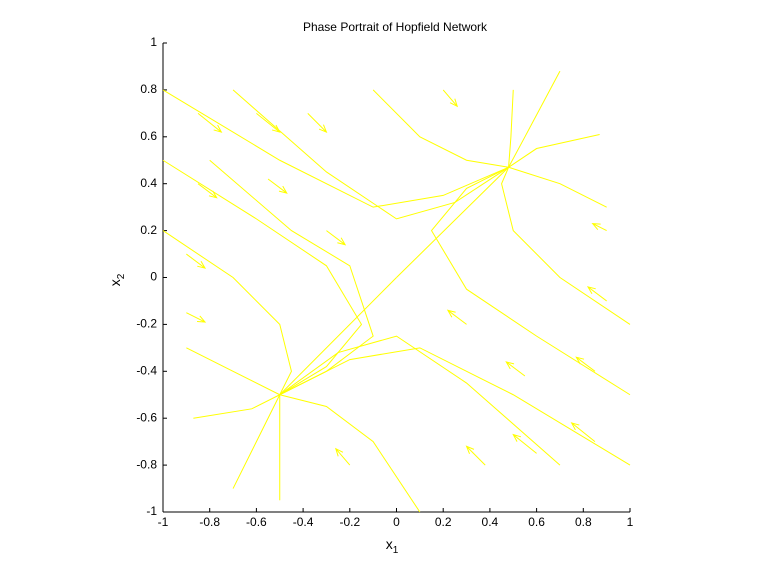 The image size is (768, 576). Describe the element at coordinates (303, 522) in the screenshot. I see `x-tick-label: -0.4` at that location.